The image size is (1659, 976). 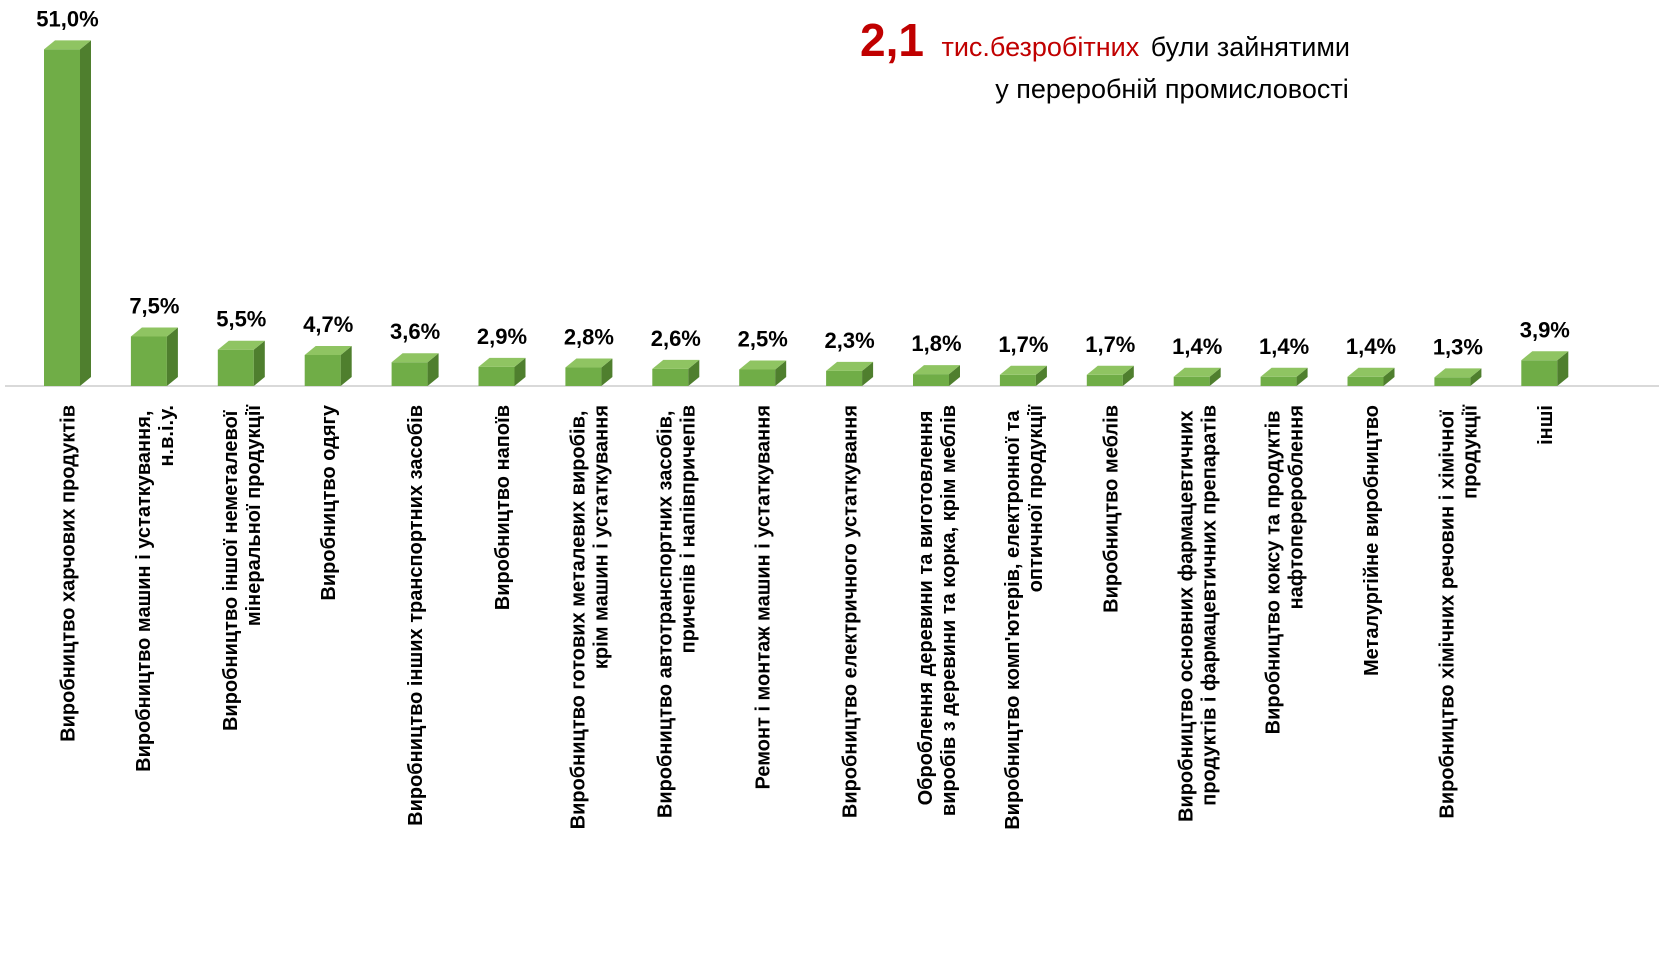 What do you see at coordinates (241, 319) in the screenshot?
I see `value-label: 5,5%` at bounding box center [241, 319].